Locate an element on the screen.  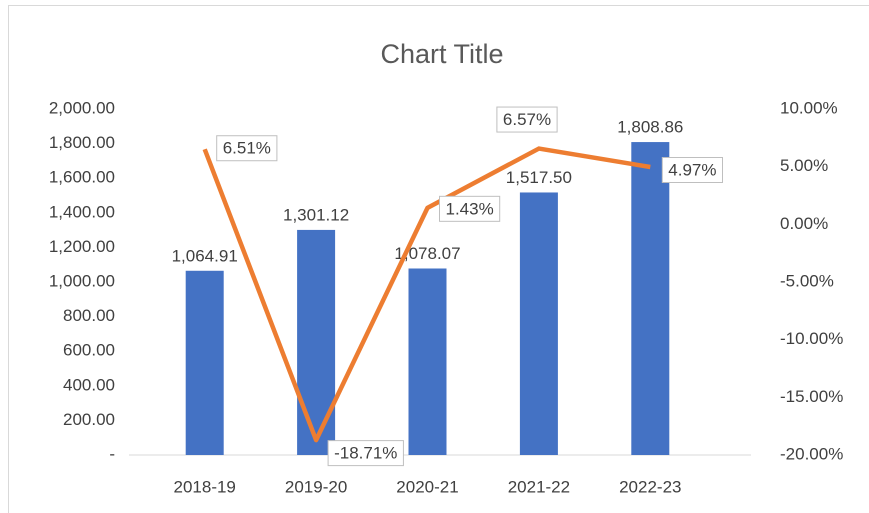
x-tick-label: 2022-23 is located at coordinates (650, 486).